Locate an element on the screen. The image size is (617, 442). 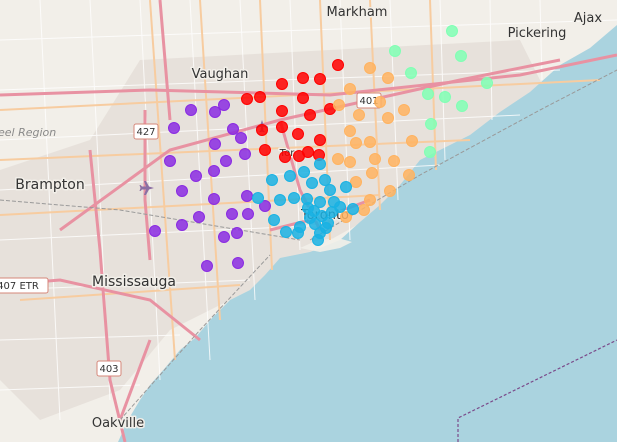
shield-427: 427 is located at coordinates (146, 131).